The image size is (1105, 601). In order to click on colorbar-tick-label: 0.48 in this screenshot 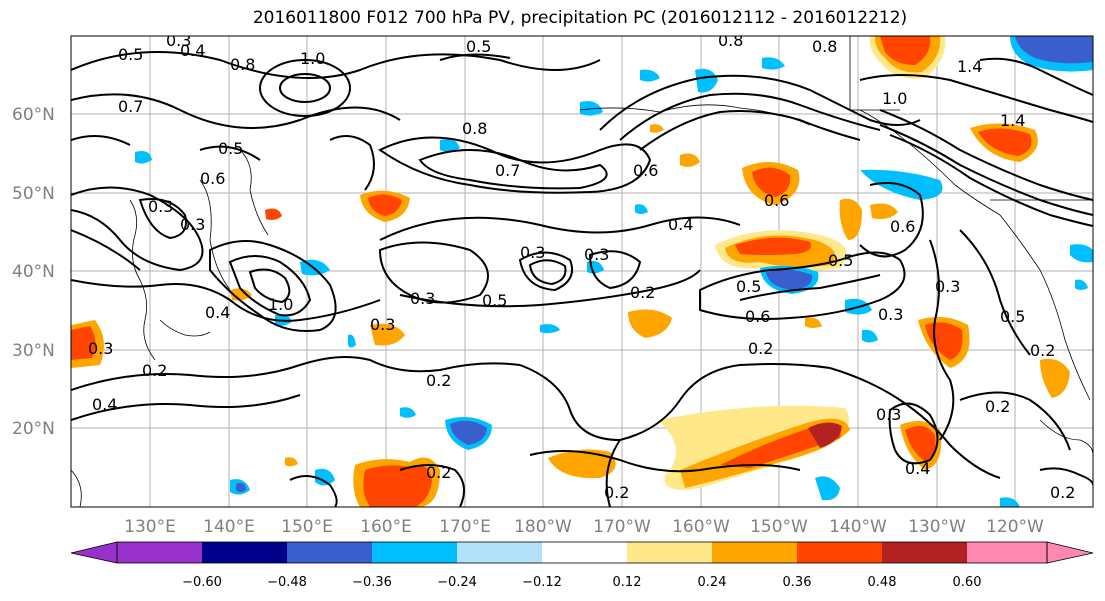, I will do `click(882, 582)`.